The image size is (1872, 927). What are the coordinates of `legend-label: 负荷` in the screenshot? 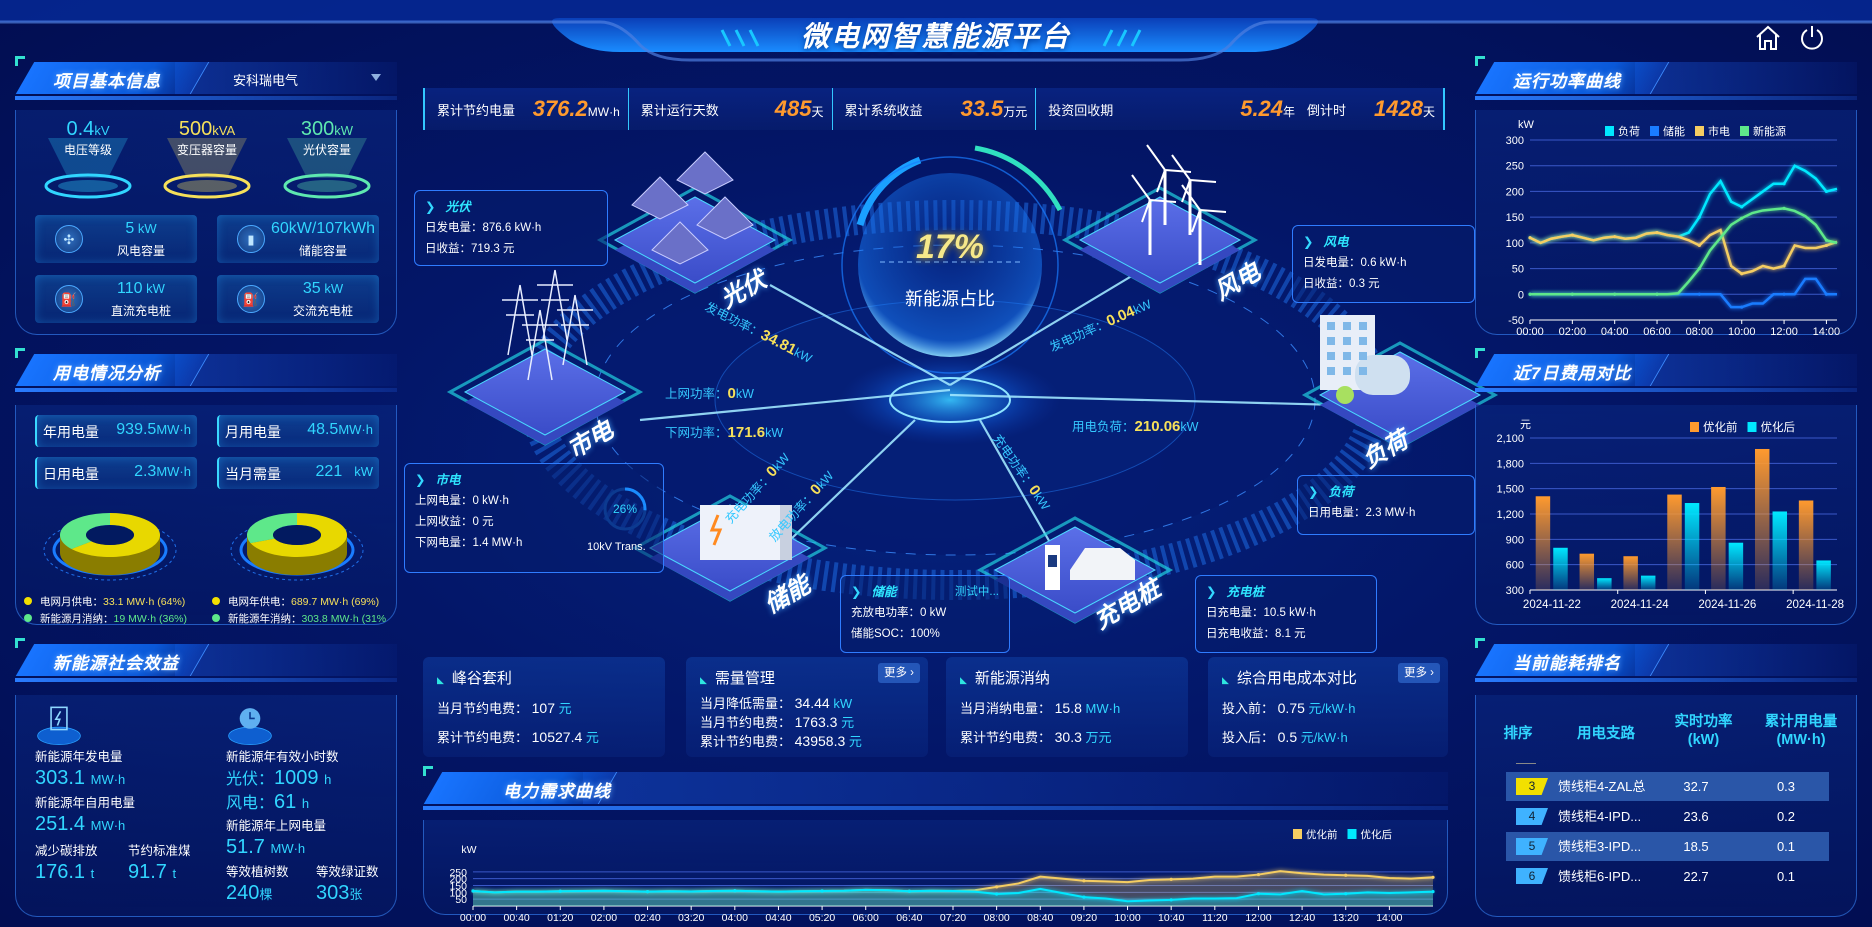 It's located at (1629, 131).